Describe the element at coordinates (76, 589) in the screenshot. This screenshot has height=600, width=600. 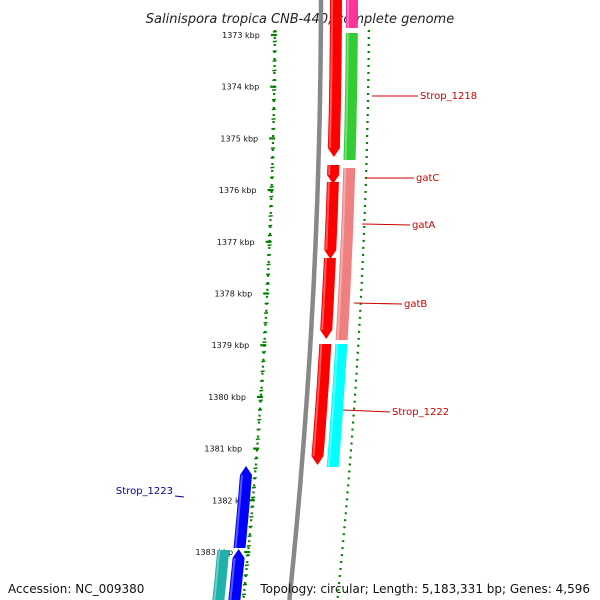
I see `accession-text: Accession: NC_009380` at that location.